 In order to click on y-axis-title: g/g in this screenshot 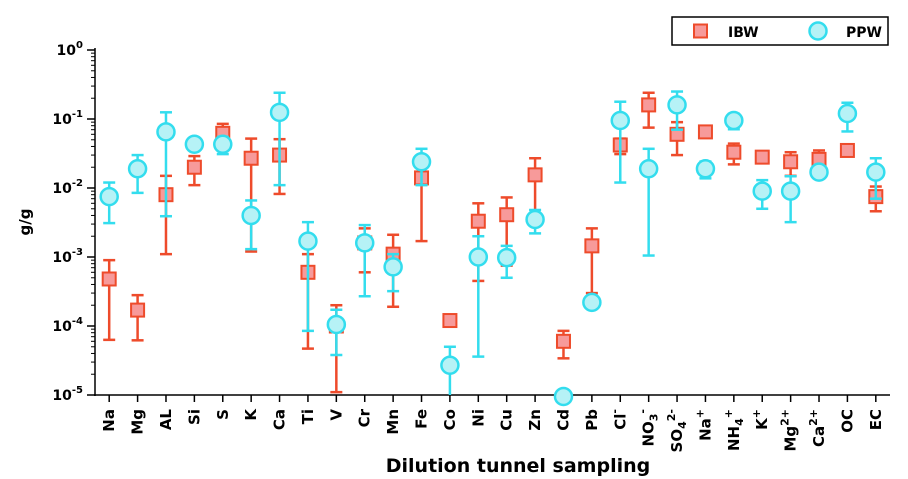, I will do `click(25, 222)`.